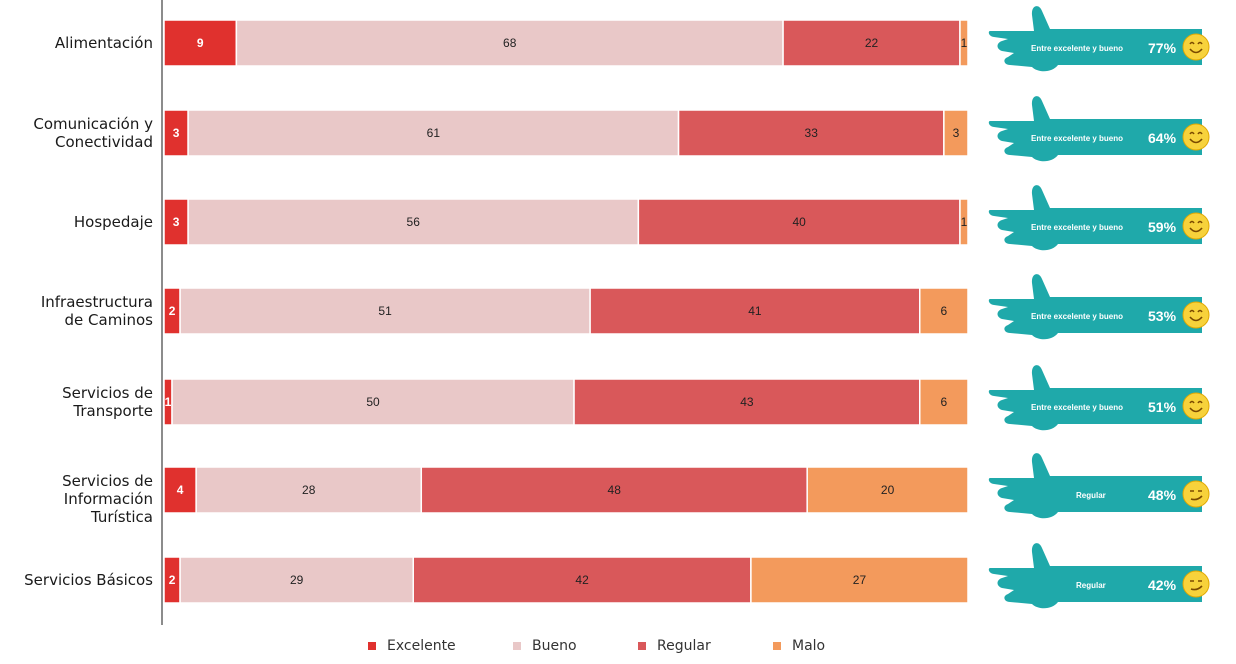  I want to click on data-label: 56, so click(414, 222).